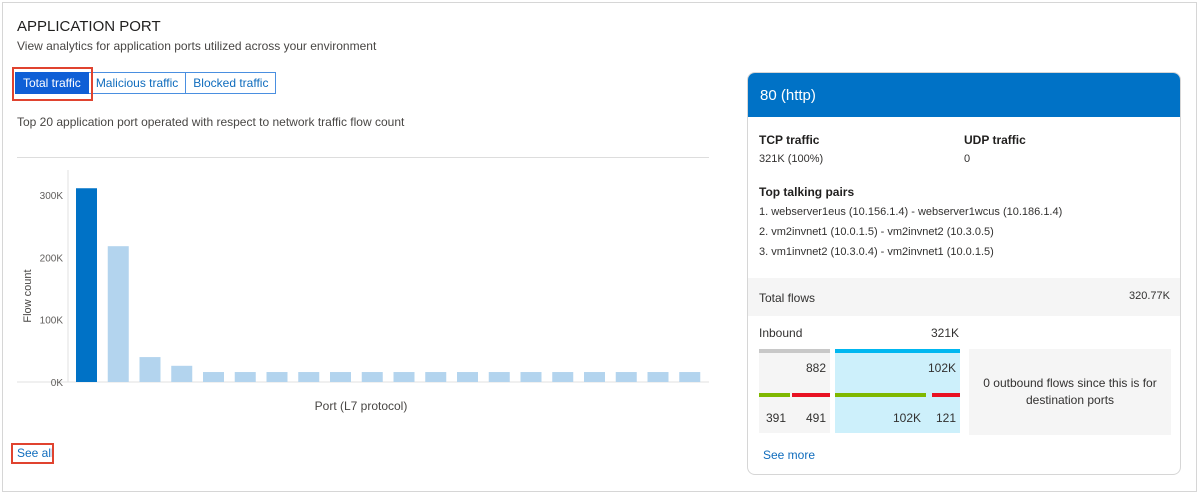 This screenshot has width=1200, height=495. Describe the element at coordinates (1149, 296) in the screenshot. I see `total-flows-value: 320.77K` at that location.